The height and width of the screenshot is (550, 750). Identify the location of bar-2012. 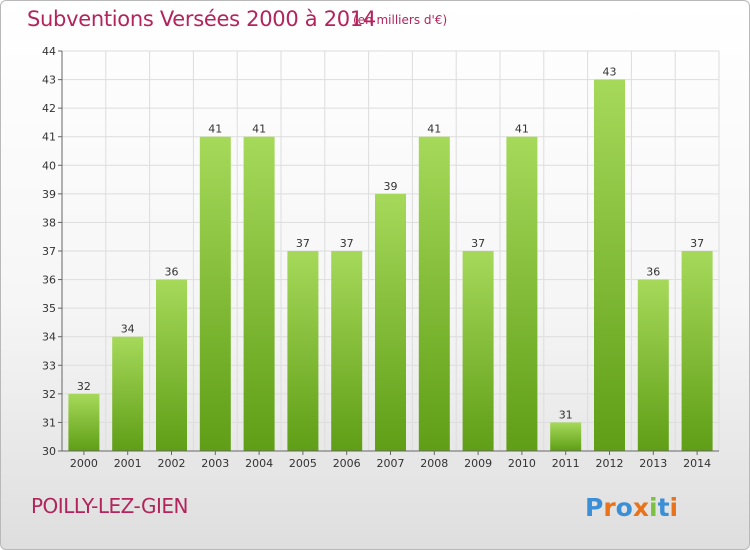
(609, 265).